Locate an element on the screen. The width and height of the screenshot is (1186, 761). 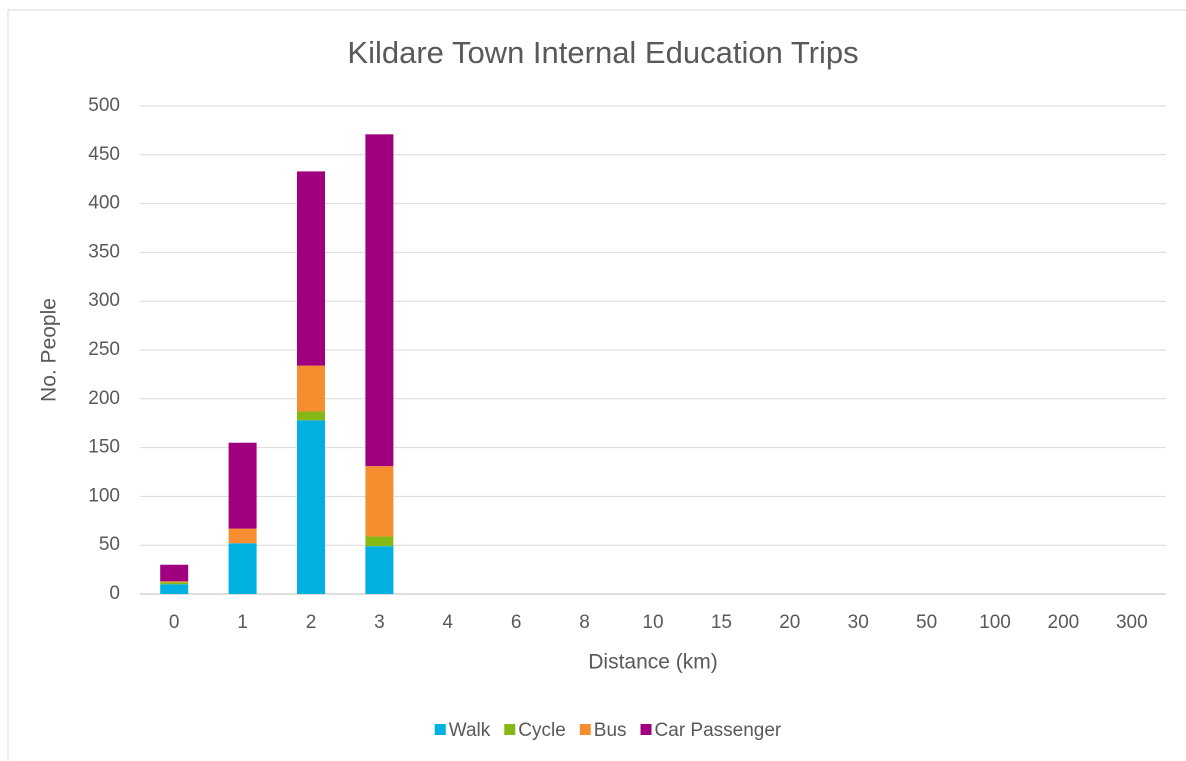
x-tick-label: 1 is located at coordinates (242, 622).